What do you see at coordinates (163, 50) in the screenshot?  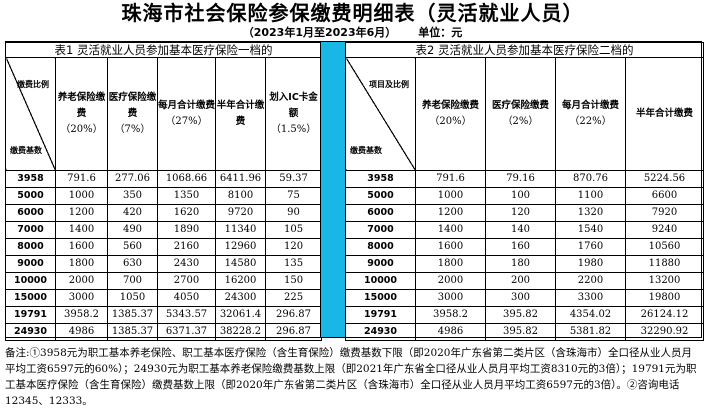 I see `table-caption: 表1 灵活就业人员参加基本医疗保险一档的` at bounding box center [163, 50].